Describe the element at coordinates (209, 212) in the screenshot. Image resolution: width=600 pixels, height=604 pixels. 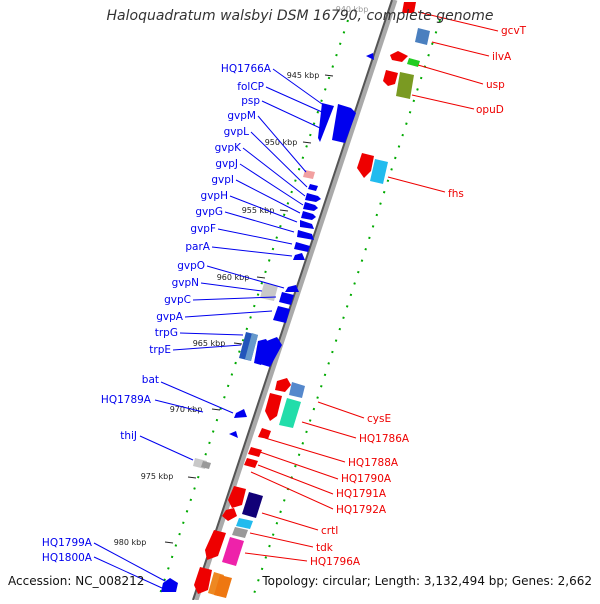
I see `gene-label: gvpG` at that location.